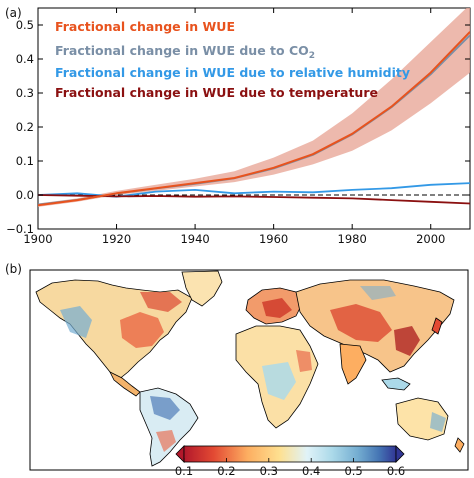 The width and height of the screenshot is (474, 478). I want to click on asia-red-interior, so click(361, 323).